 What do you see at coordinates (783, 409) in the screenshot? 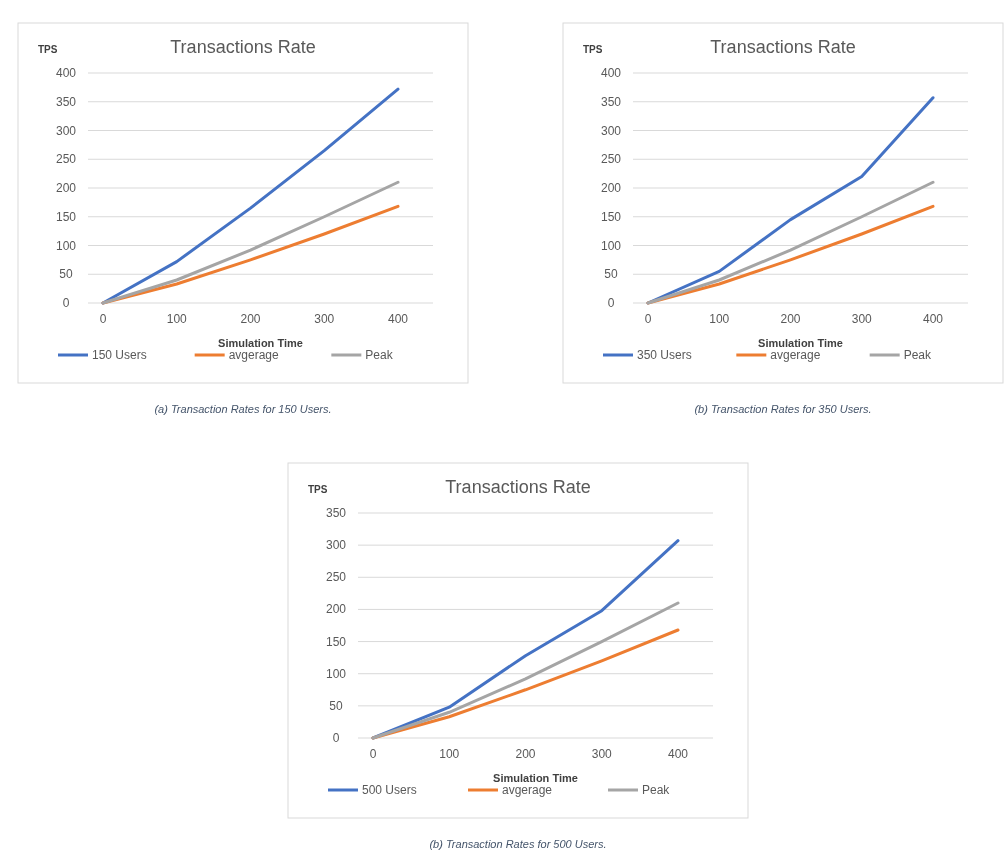
I see `text: (b) Transaction Rates for 350 Users.` at bounding box center [783, 409].